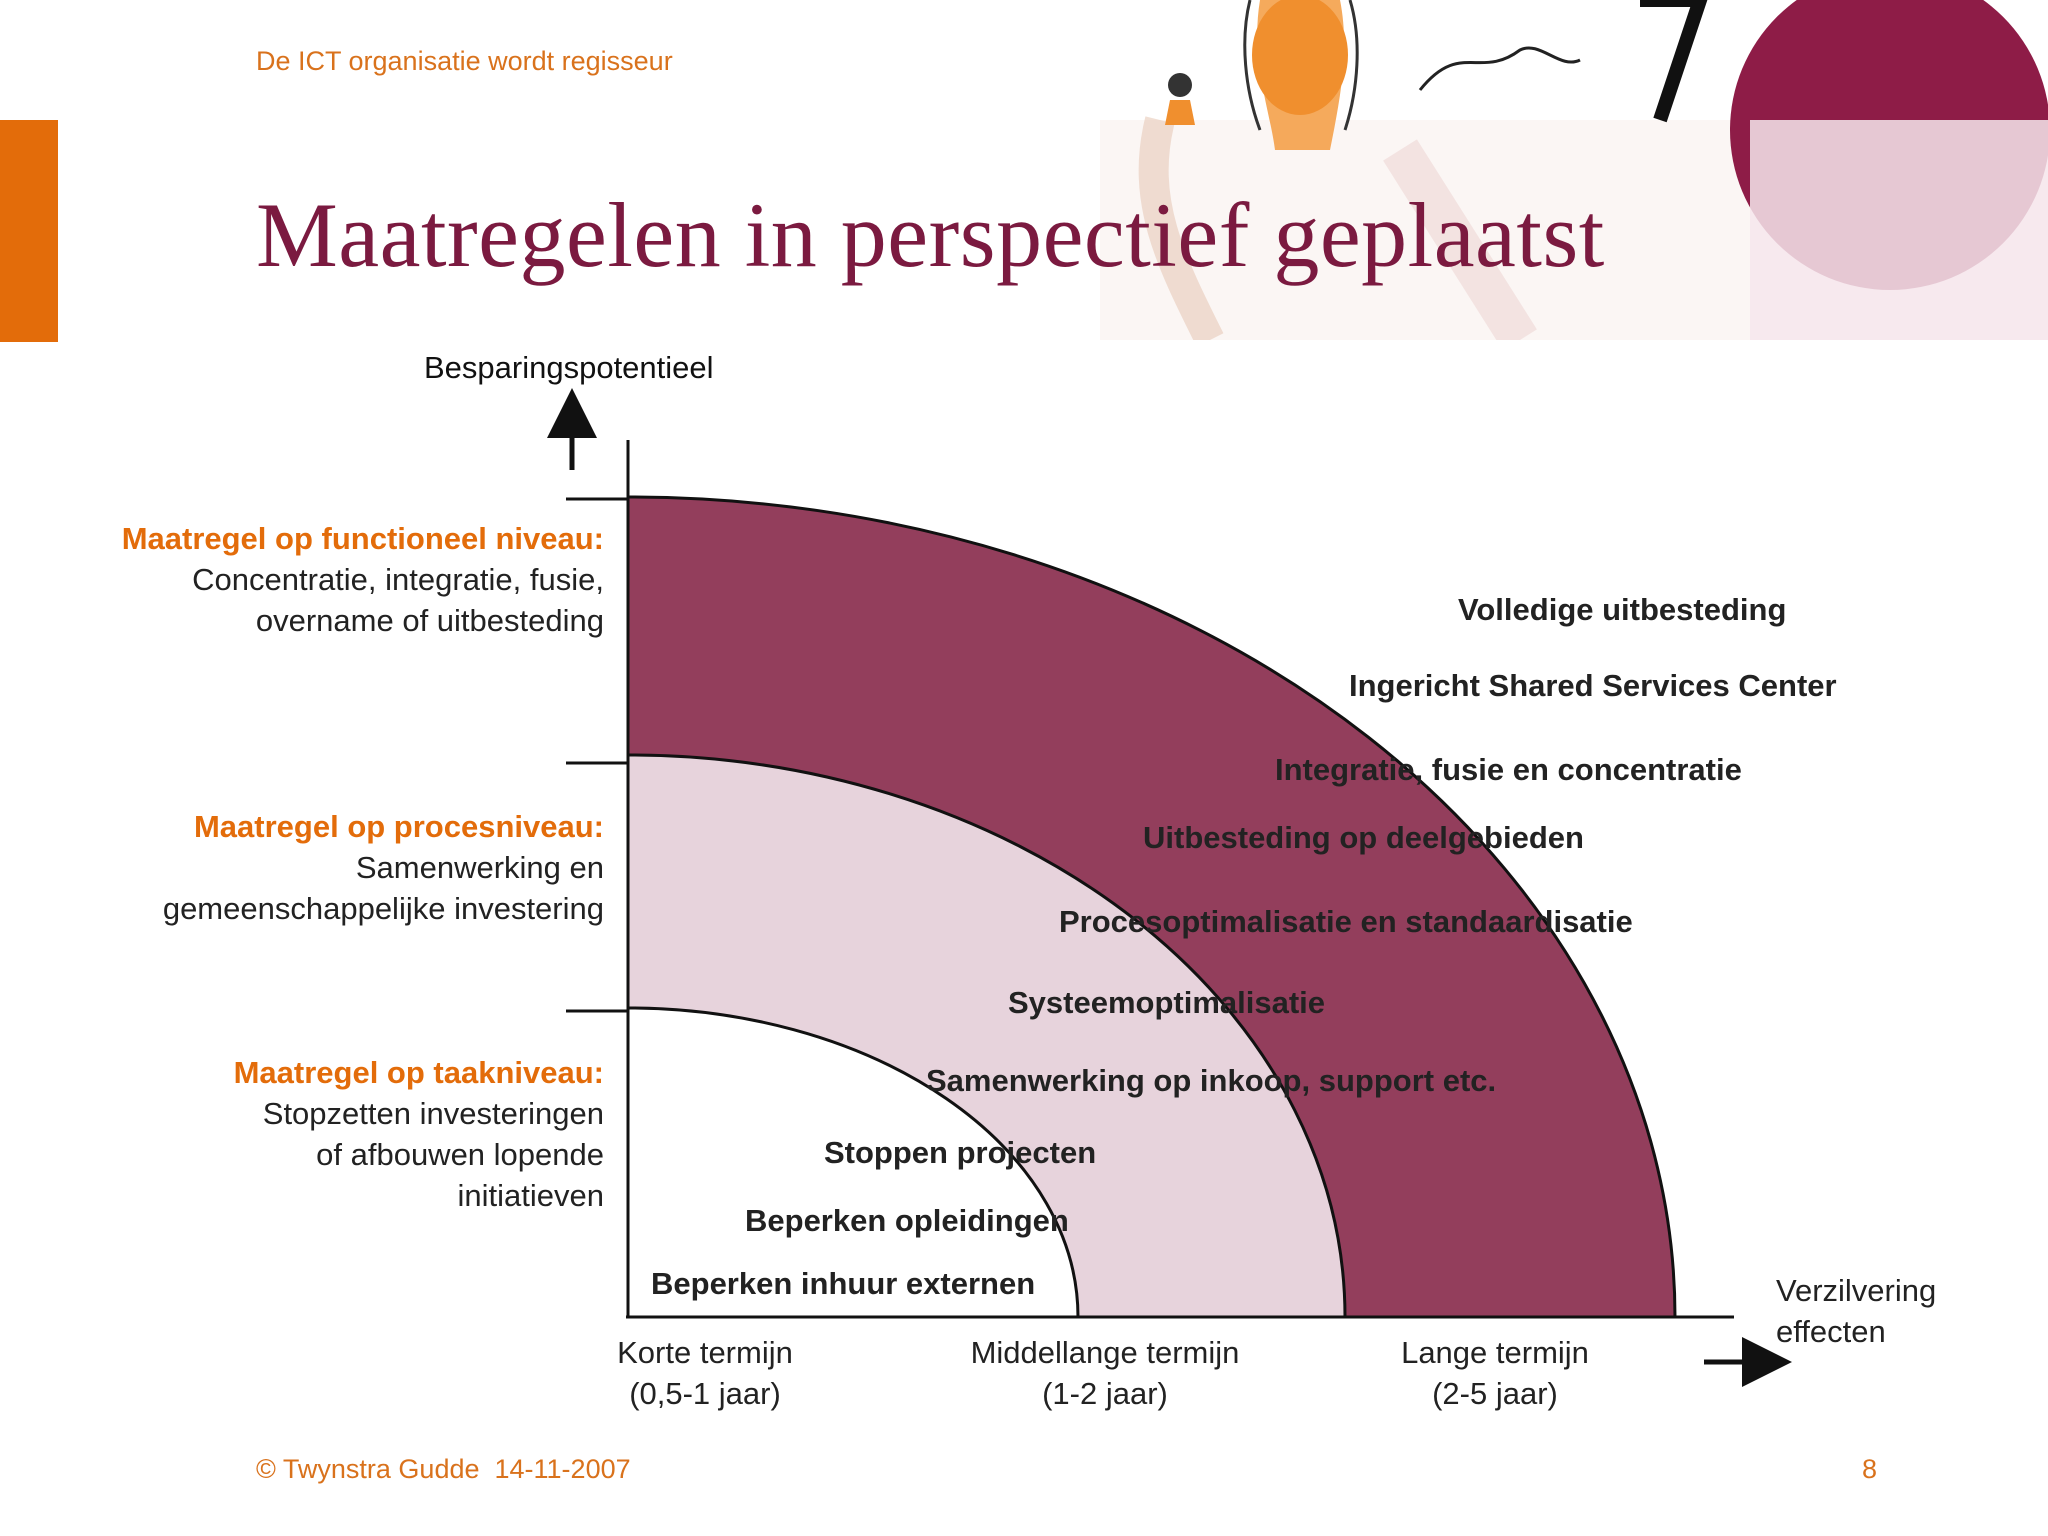  Describe the element at coordinates (443, 1469) in the screenshot. I see `footer-copyright: © Twynstra Gudde 14-11-2007` at that location.